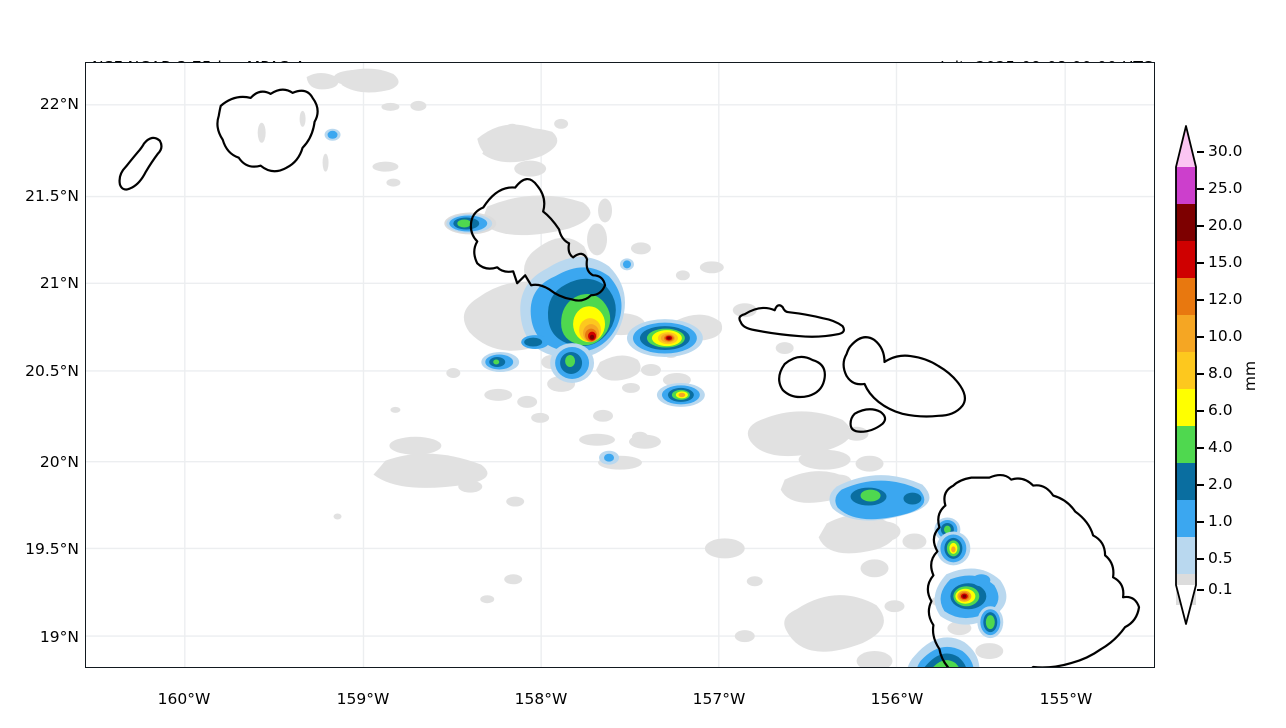 The image size is (1286, 728). Describe the element at coordinates (1186, 604) in the screenshot. I see `colorbar-under-arrow` at that location.